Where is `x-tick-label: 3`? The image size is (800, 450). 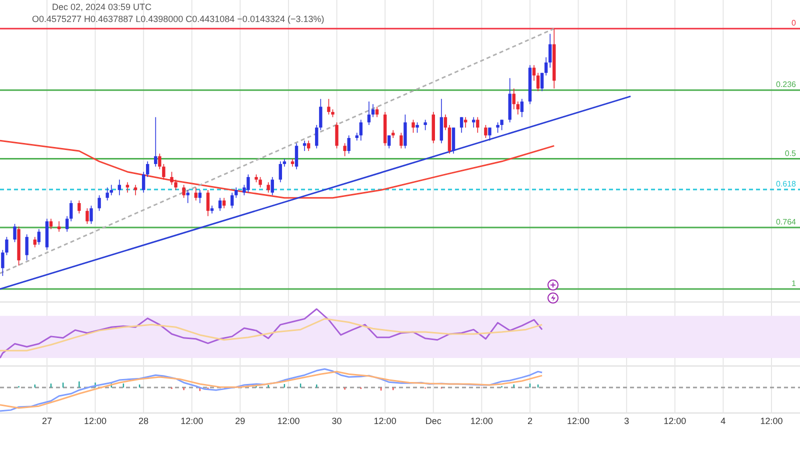
x-tick-label: 3 is located at coordinates (627, 421).